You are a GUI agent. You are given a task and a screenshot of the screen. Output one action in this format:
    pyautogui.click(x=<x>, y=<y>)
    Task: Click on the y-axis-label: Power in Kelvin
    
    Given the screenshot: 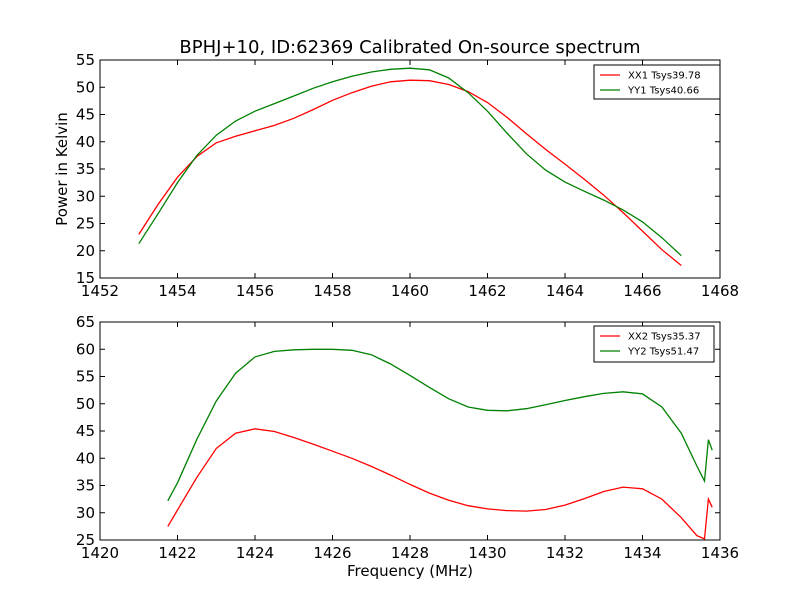 What is the action you would take?
    pyautogui.click(x=62, y=169)
    